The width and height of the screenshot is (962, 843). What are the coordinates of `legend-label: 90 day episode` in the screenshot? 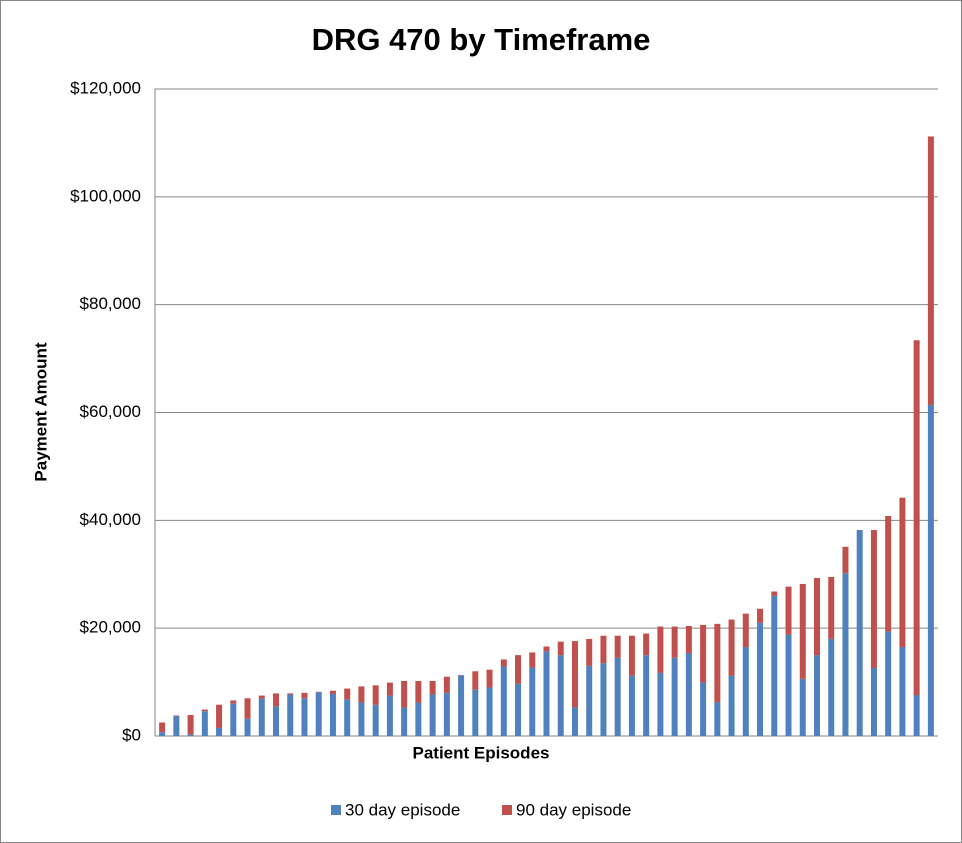 It's located at (573, 809).